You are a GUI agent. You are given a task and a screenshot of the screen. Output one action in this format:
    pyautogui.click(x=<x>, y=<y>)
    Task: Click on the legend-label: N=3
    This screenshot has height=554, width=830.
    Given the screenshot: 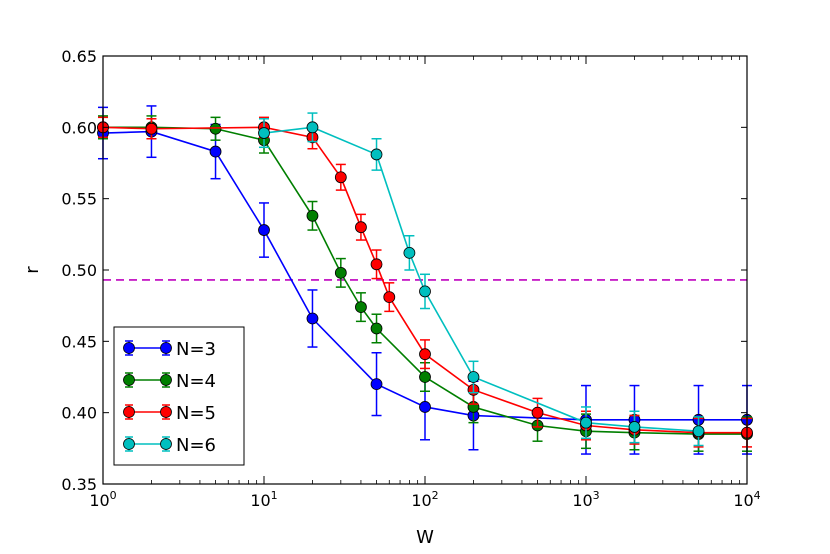 What is the action you would take?
    pyautogui.click(x=196, y=349)
    